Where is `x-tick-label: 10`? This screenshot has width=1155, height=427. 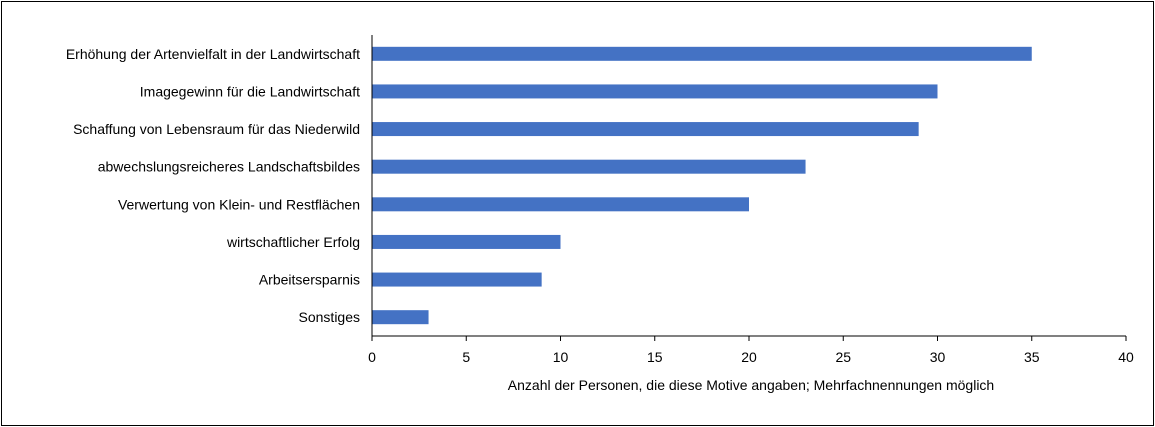
x-tick-label: 10 is located at coordinates (561, 357).